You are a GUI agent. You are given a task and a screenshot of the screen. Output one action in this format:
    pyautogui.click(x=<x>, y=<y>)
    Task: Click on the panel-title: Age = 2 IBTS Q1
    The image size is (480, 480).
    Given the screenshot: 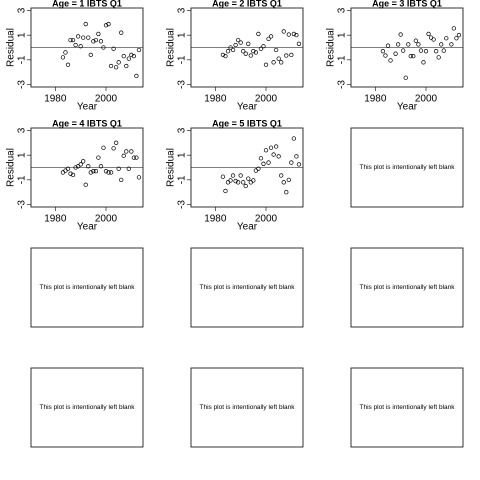 What is the action you would take?
    pyautogui.click(x=247, y=4)
    